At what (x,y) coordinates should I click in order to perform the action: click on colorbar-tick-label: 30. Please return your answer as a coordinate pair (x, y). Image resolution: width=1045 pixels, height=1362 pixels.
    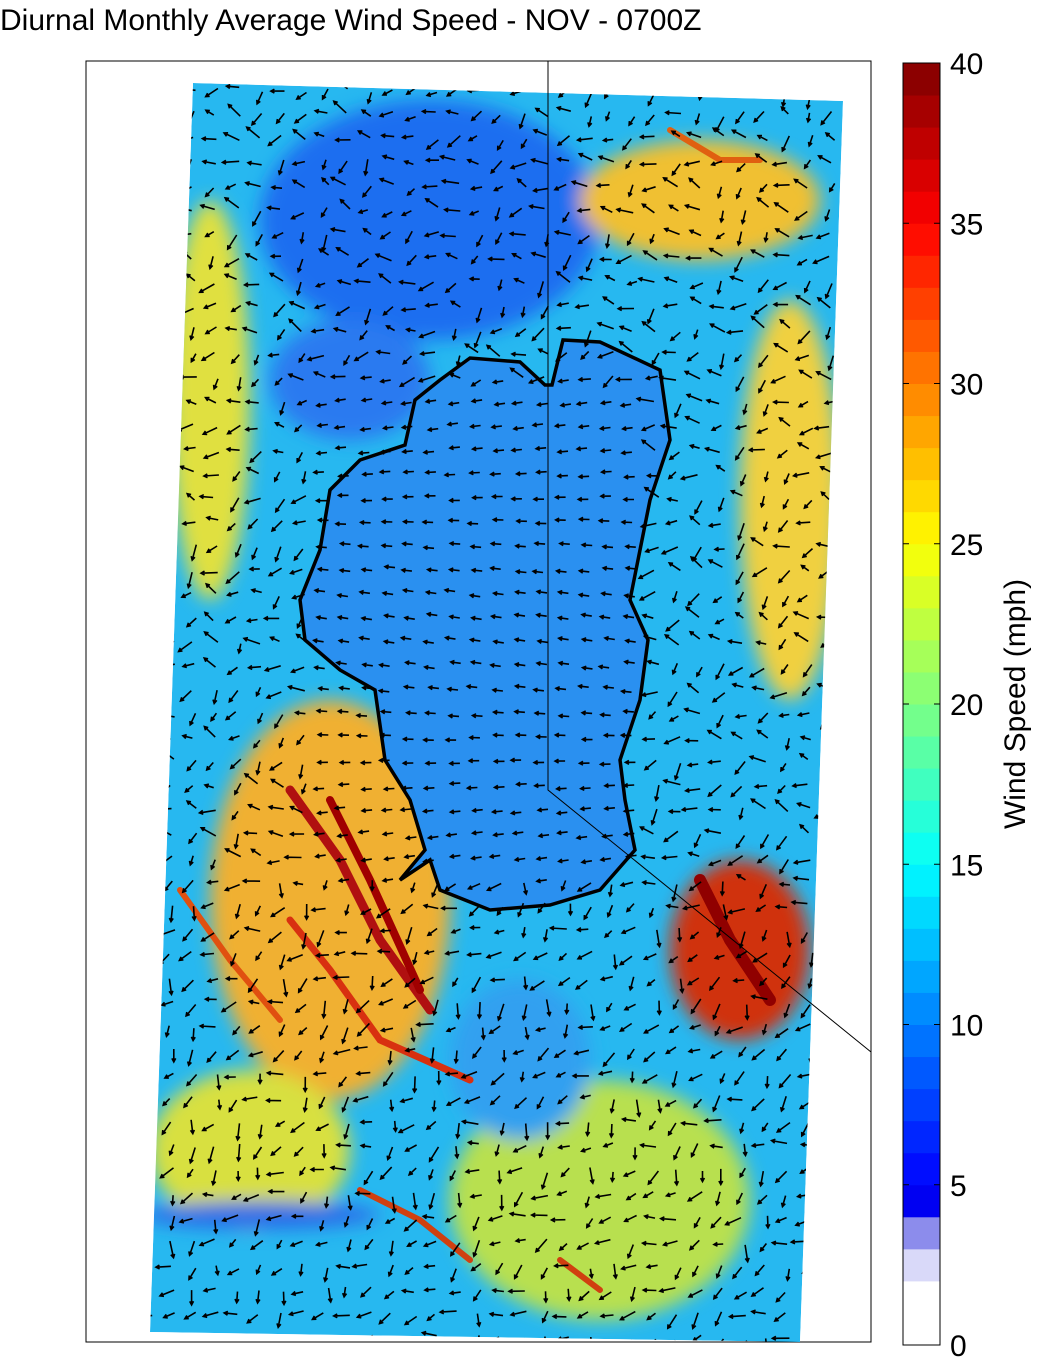
    Looking at the image, I should click on (966, 385).